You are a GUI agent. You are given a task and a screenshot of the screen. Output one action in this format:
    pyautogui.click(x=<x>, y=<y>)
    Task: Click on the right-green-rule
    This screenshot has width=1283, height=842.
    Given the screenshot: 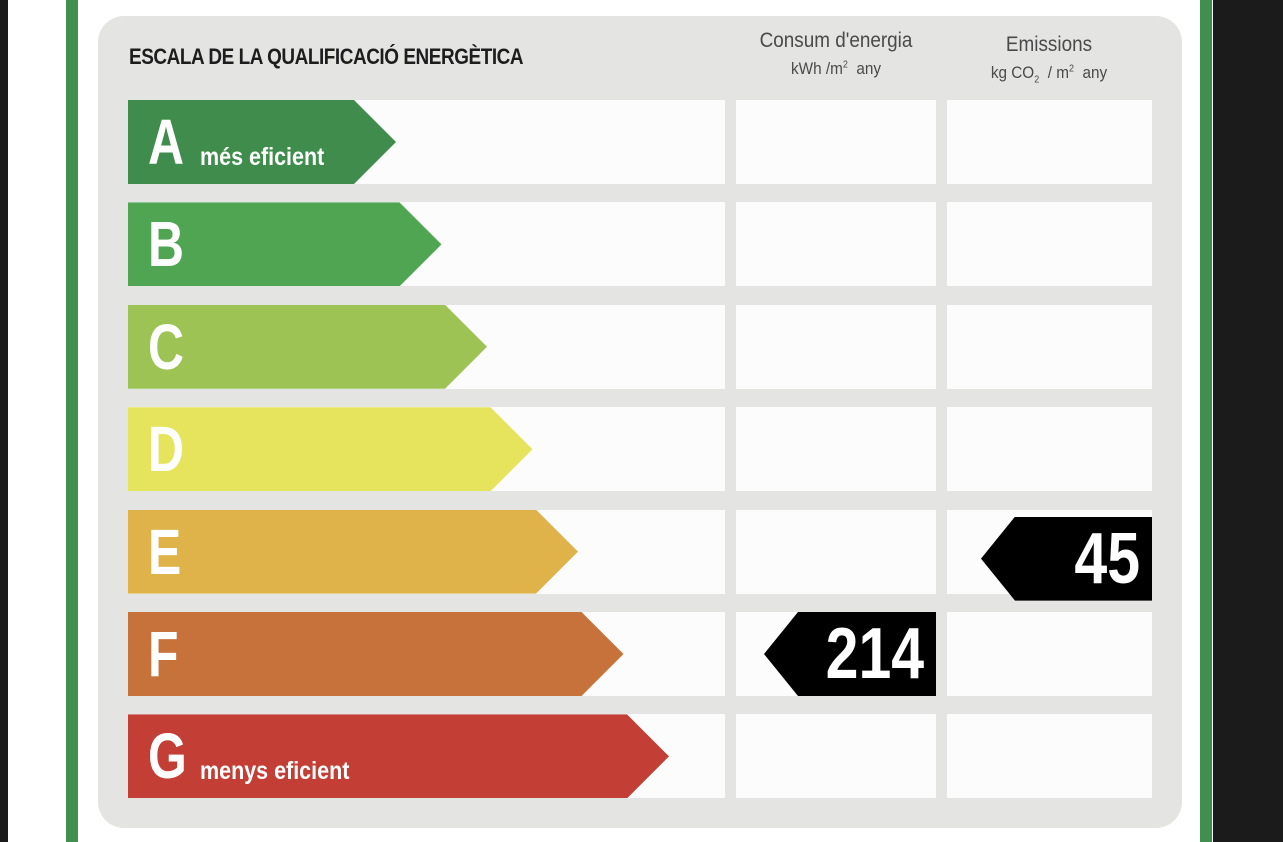 What is the action you would take?
    pyautogui.click(x=1206, y=421)
    